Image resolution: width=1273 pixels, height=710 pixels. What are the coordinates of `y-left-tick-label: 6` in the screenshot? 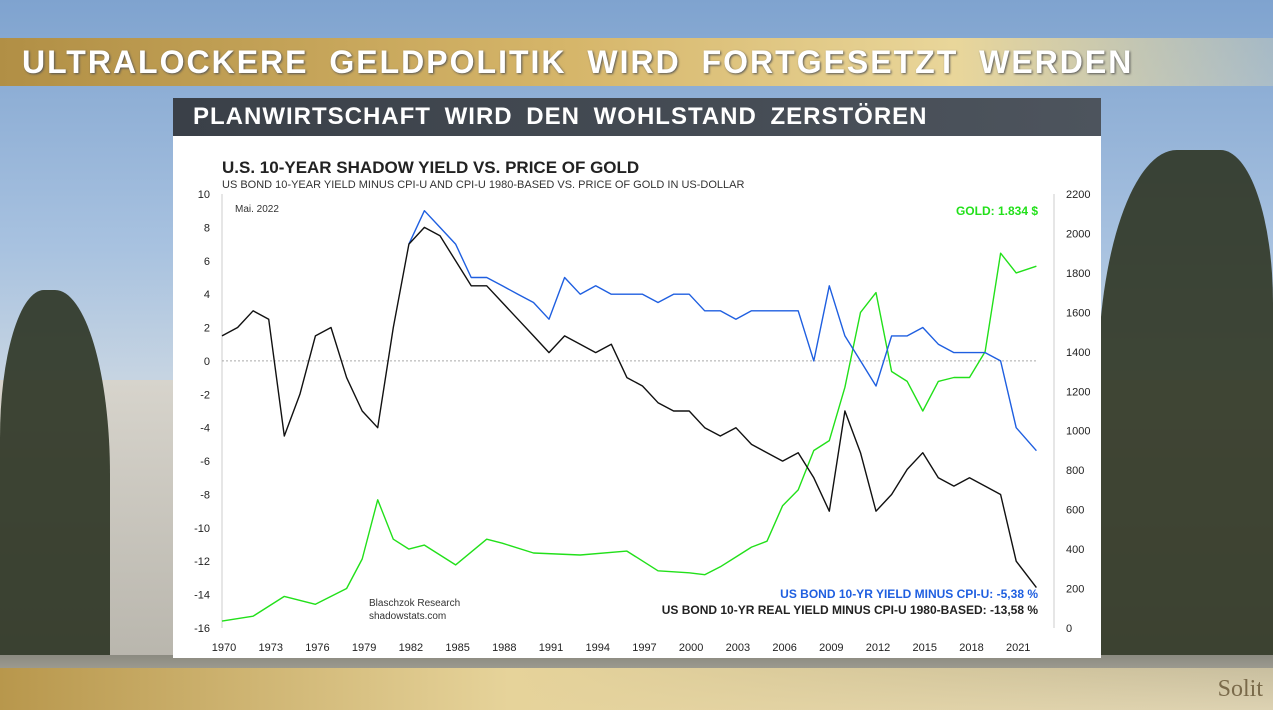 It's located at (207, 262).